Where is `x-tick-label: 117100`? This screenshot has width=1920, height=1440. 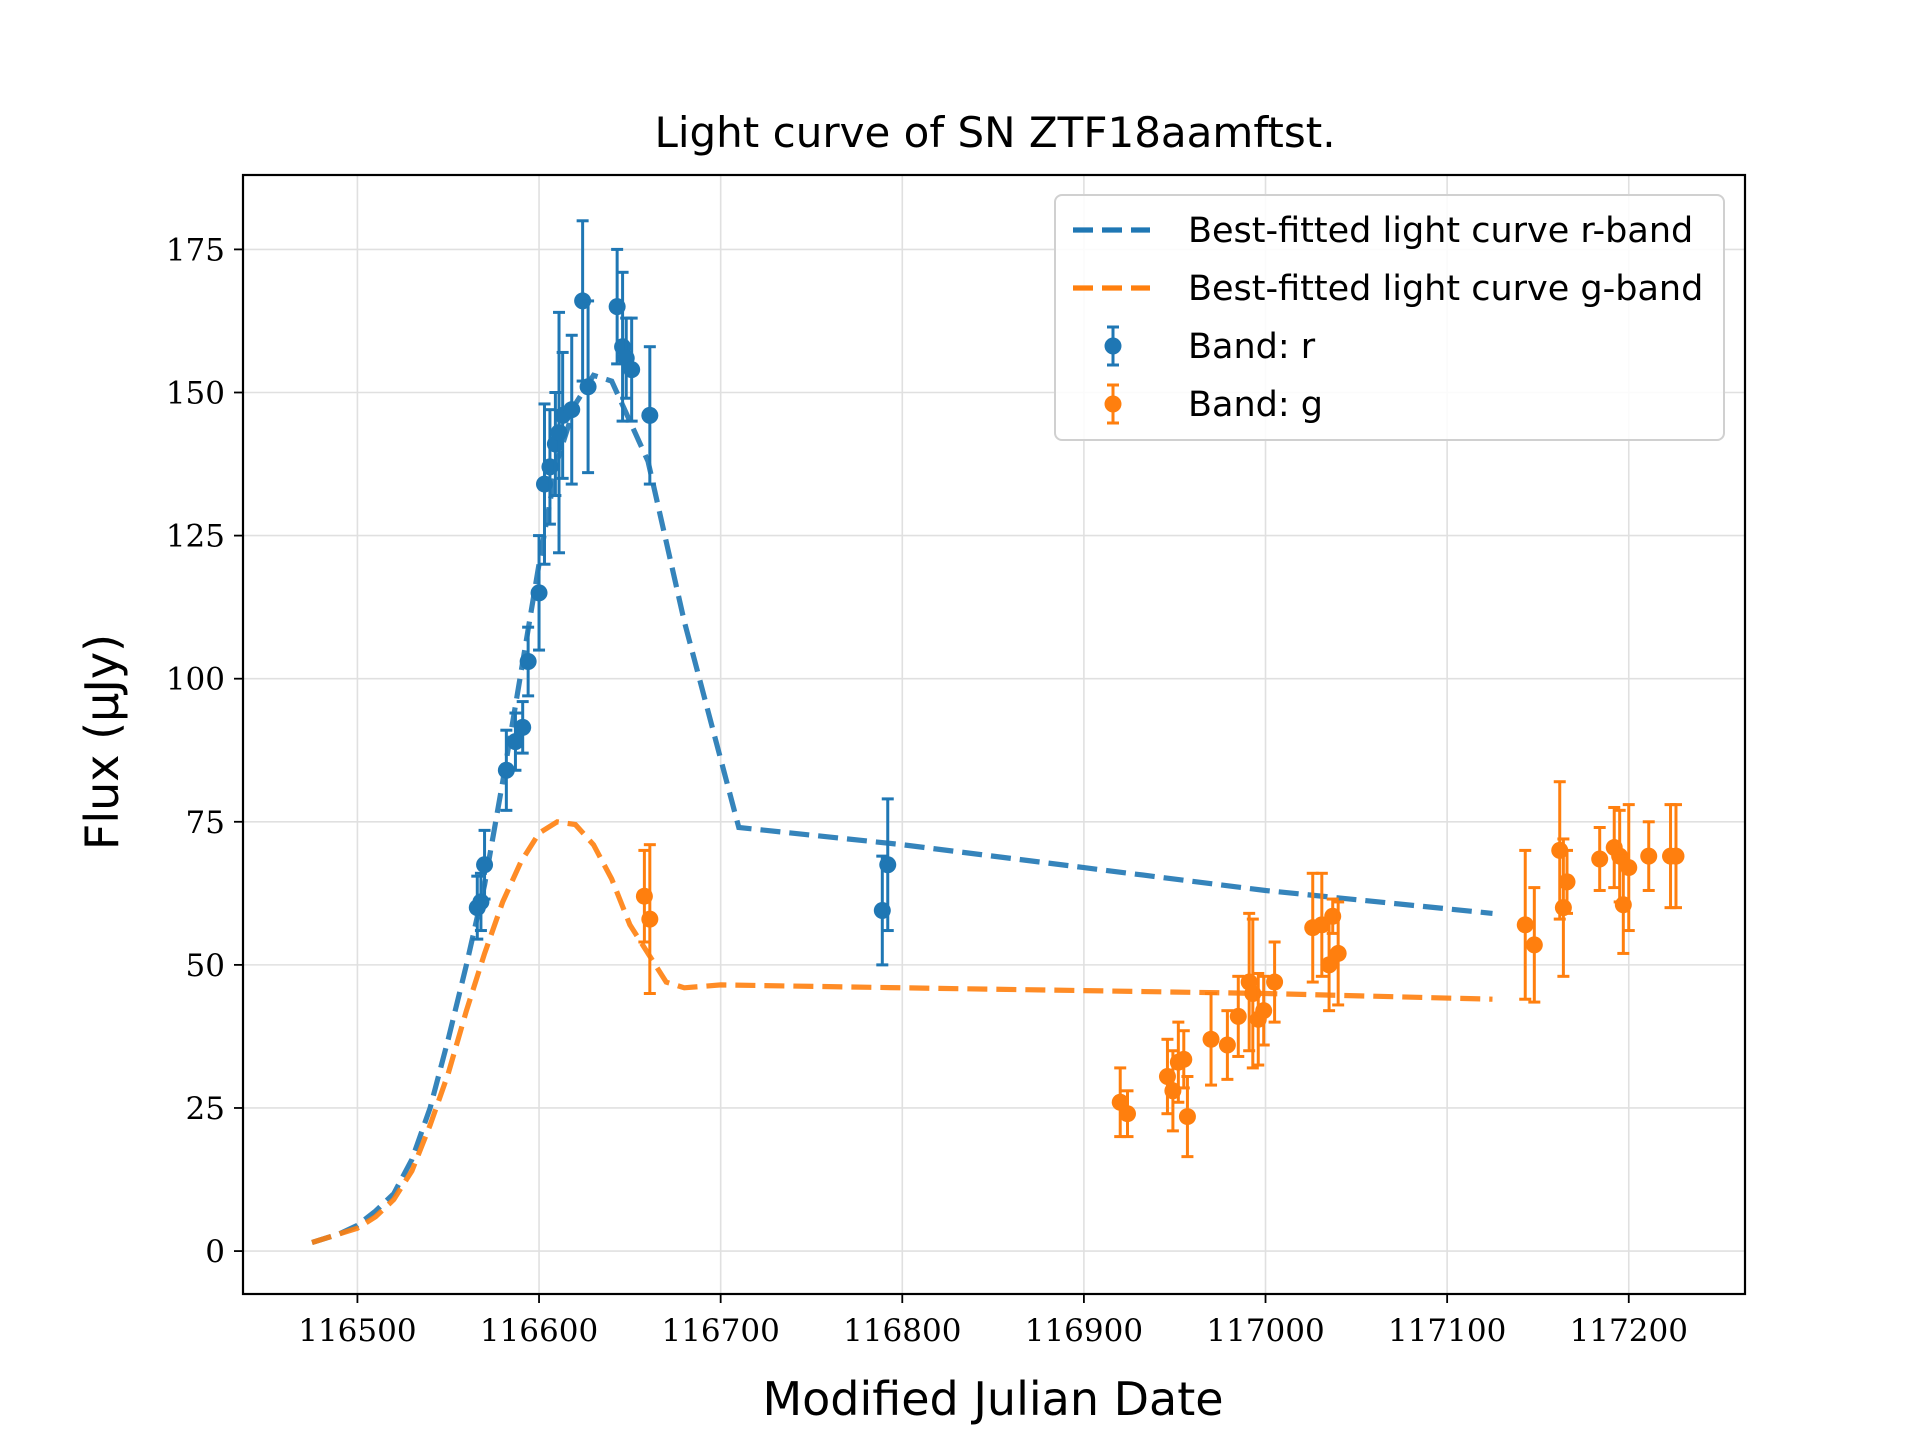
x-tick-label: 117100 is located at coordinates (1447, 1331).